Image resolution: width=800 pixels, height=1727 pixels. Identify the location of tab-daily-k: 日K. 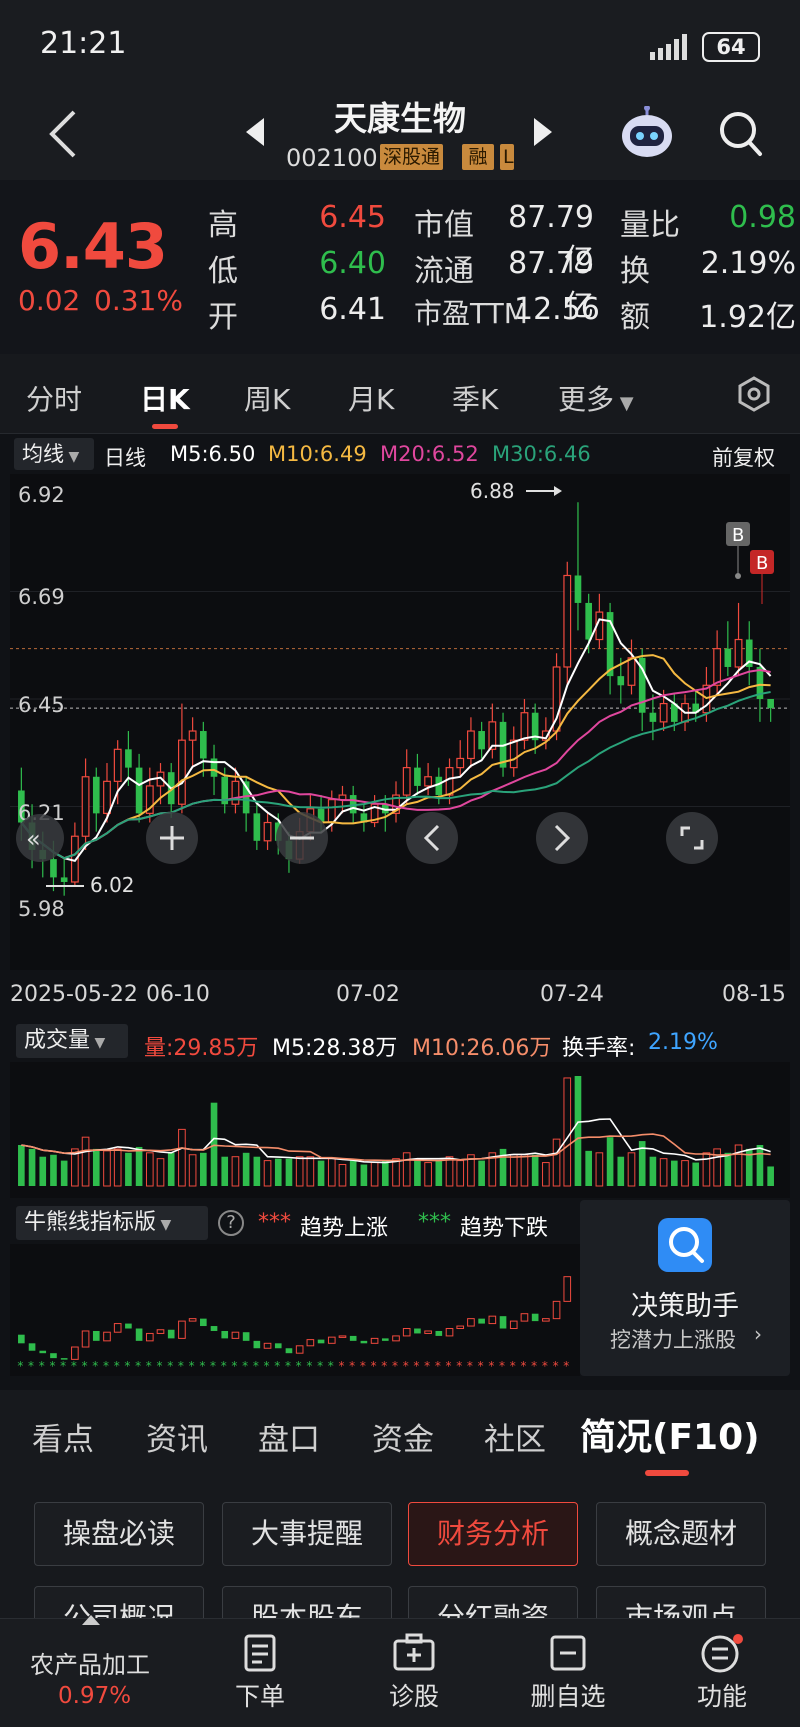
(165, 399).